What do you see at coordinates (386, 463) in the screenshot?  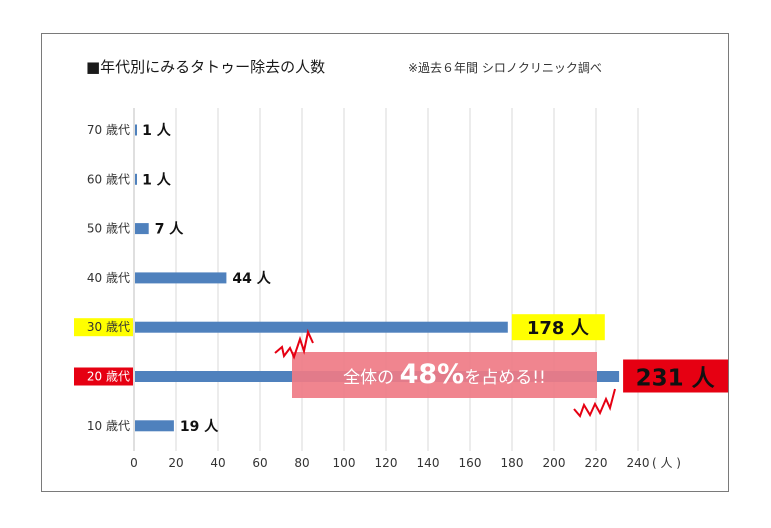 I see `x-tick-label: 120` at bounding box center [386, 463].